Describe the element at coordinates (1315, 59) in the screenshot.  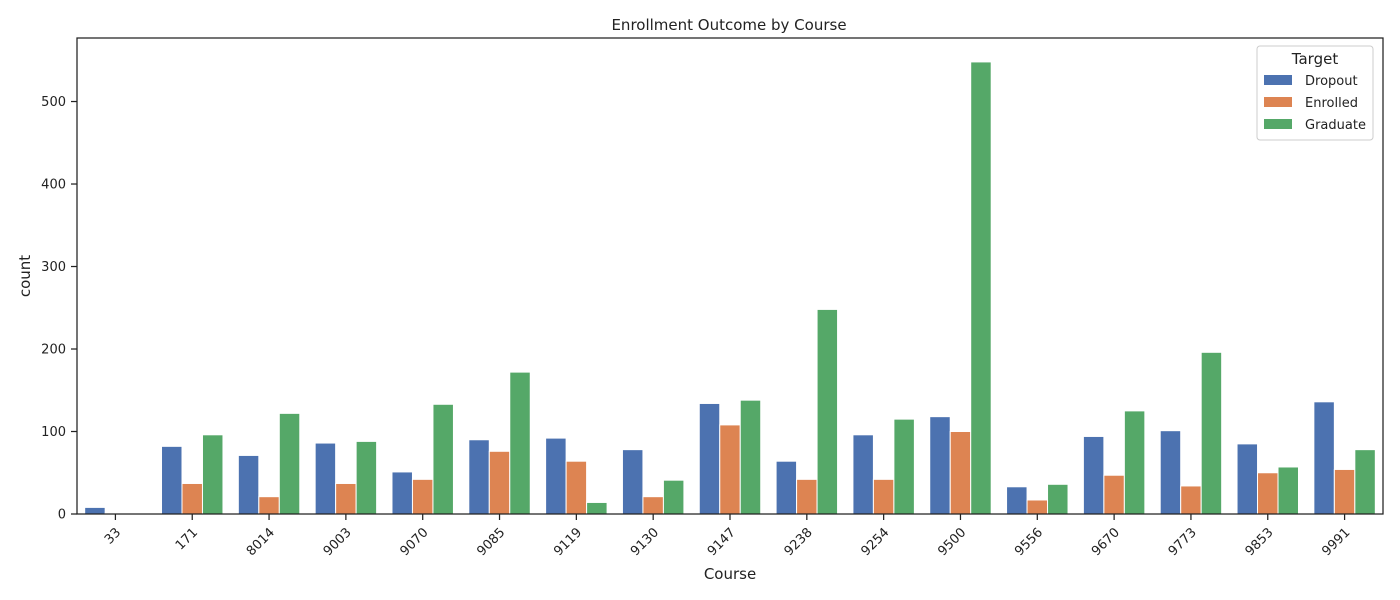
I see `legend-title: Target` at that location.